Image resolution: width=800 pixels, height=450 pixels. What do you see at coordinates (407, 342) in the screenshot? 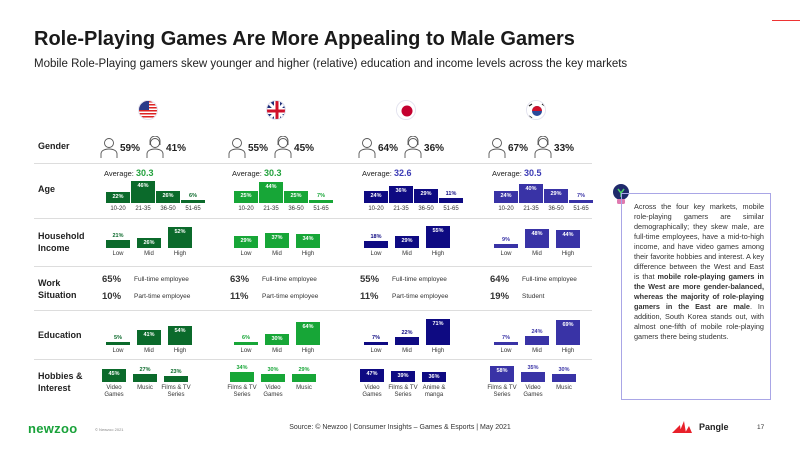
I see `education-bar-group: 22% Mid` at bounding box center [407, 342].